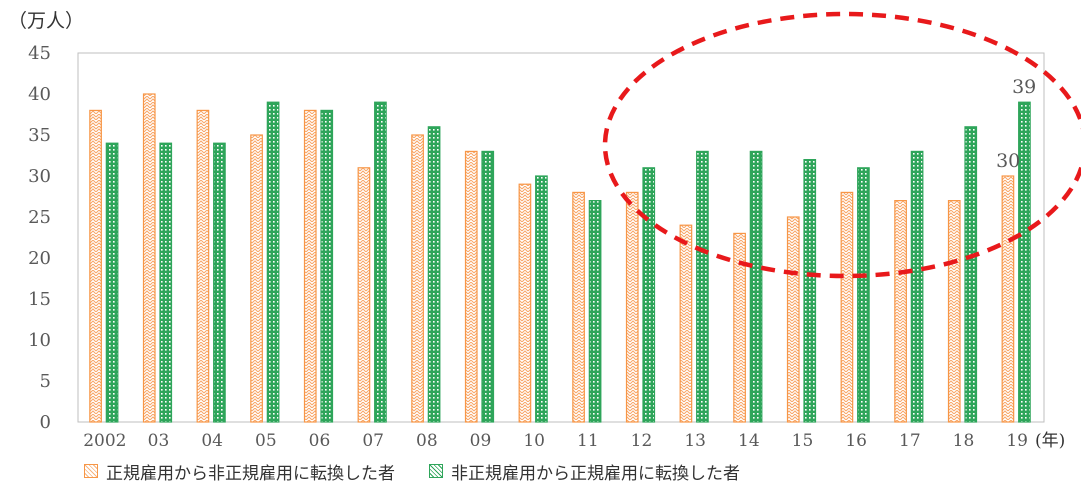  Describe the element at coordinates (39, 176) in the screenshot. I see `y-tick-label: 30` at that location.